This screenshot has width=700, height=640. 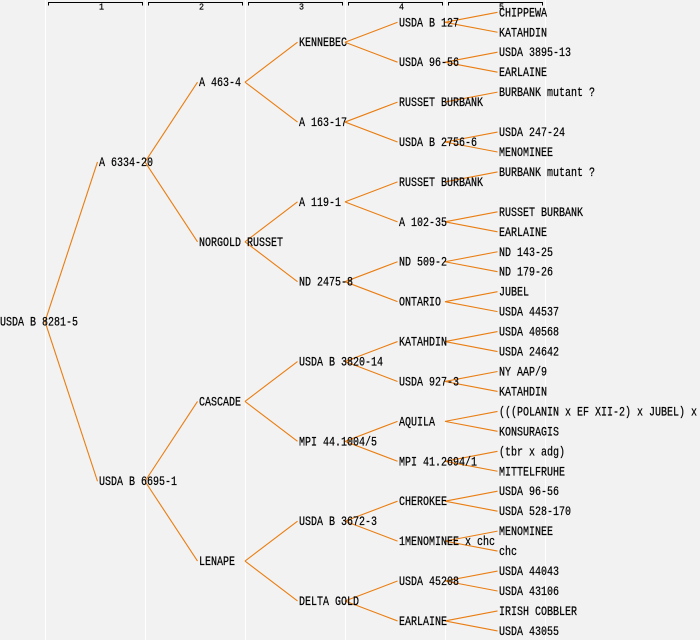 What do you see at coordinates (241, 243) in the screenshot?
I see `svg-text: NORGOLD RUSSET` at bounding box center [241, 243].